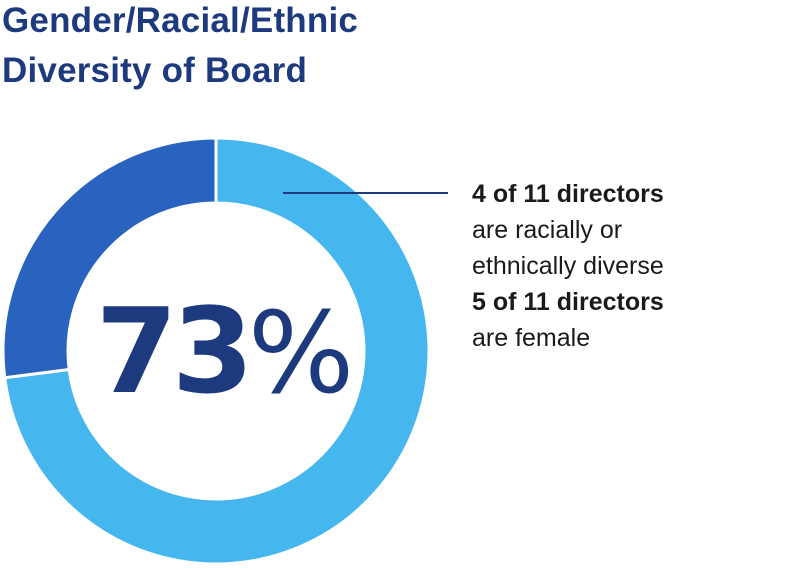  Describe the element at coordinates (298, 354) in the screenshot. I see `center-unit: %` at that location.